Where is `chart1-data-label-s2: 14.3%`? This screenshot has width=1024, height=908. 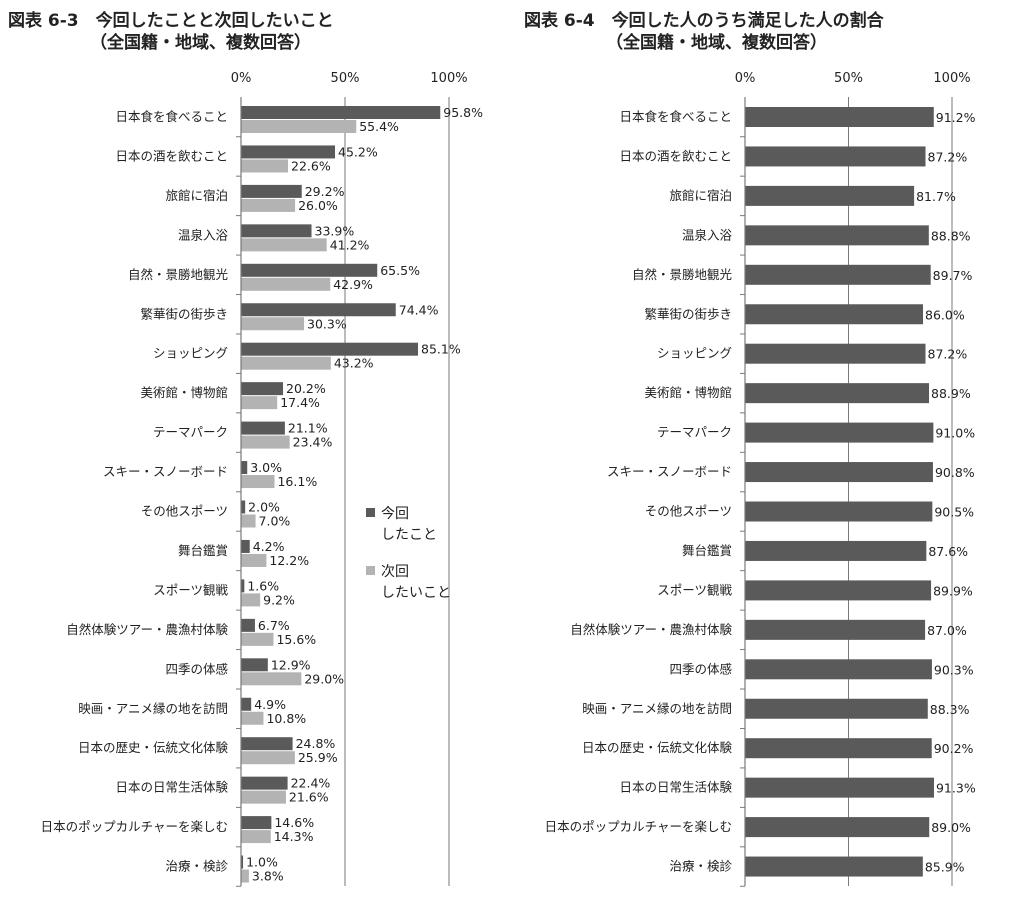 chart1-data-label-s2: 14.3% is located at coordinates (294, 836).